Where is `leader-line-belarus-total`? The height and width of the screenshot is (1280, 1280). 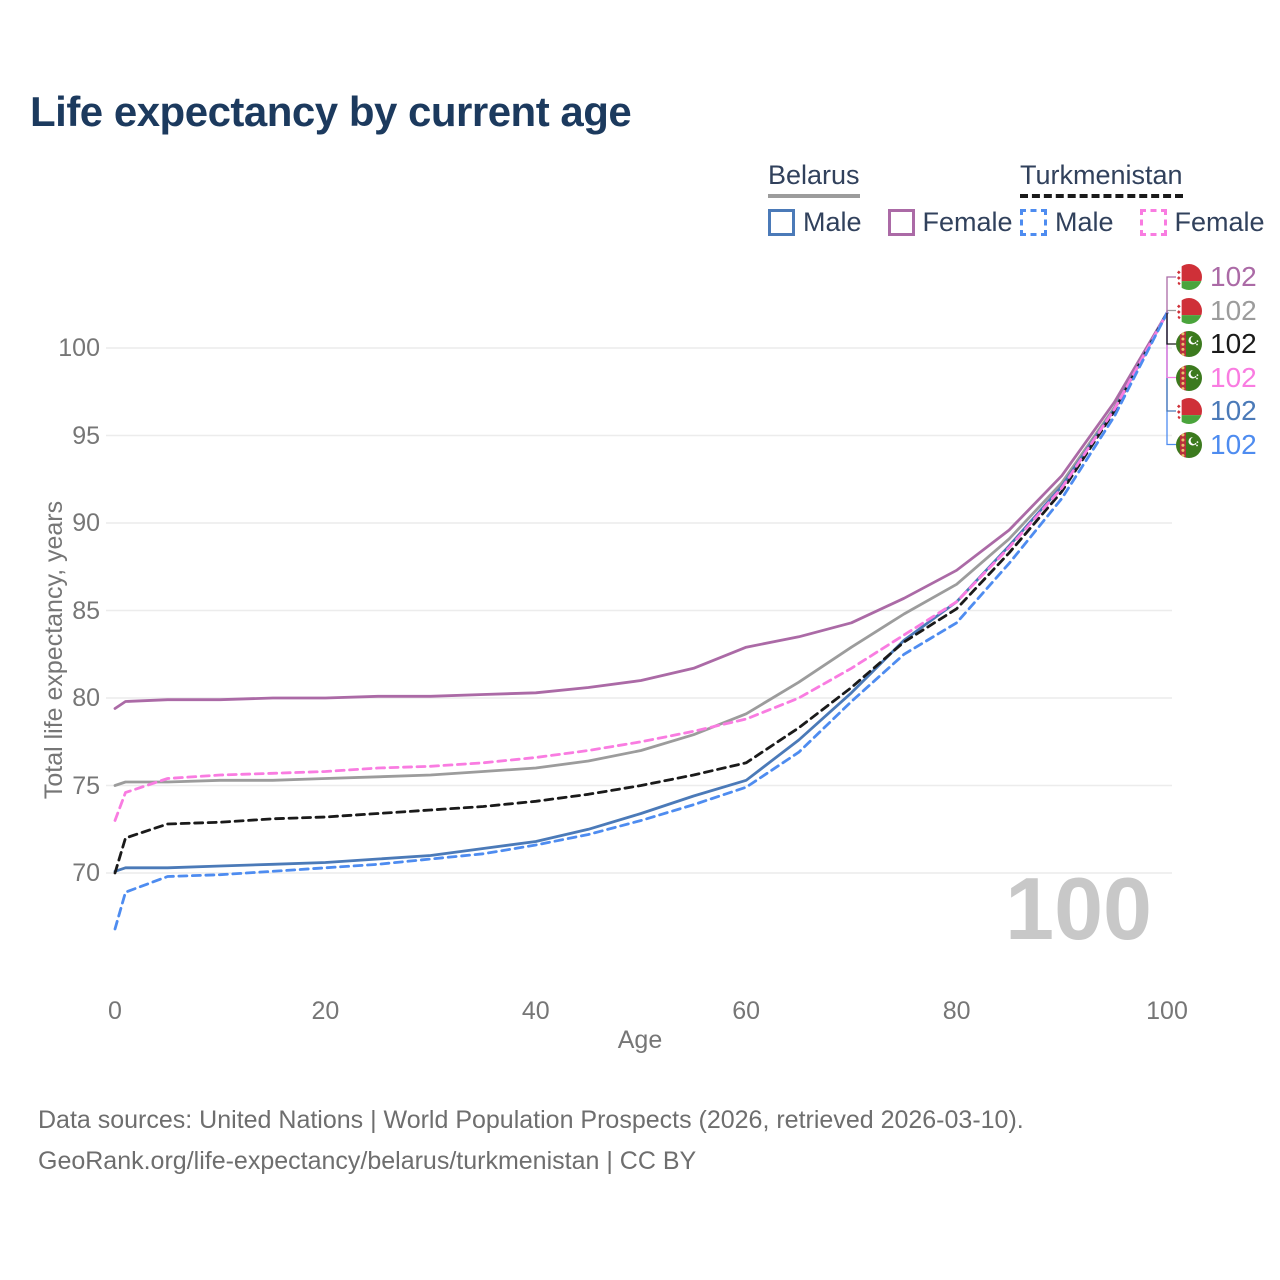
leader-line-belarus-total is located at coordinates (1171, 311).